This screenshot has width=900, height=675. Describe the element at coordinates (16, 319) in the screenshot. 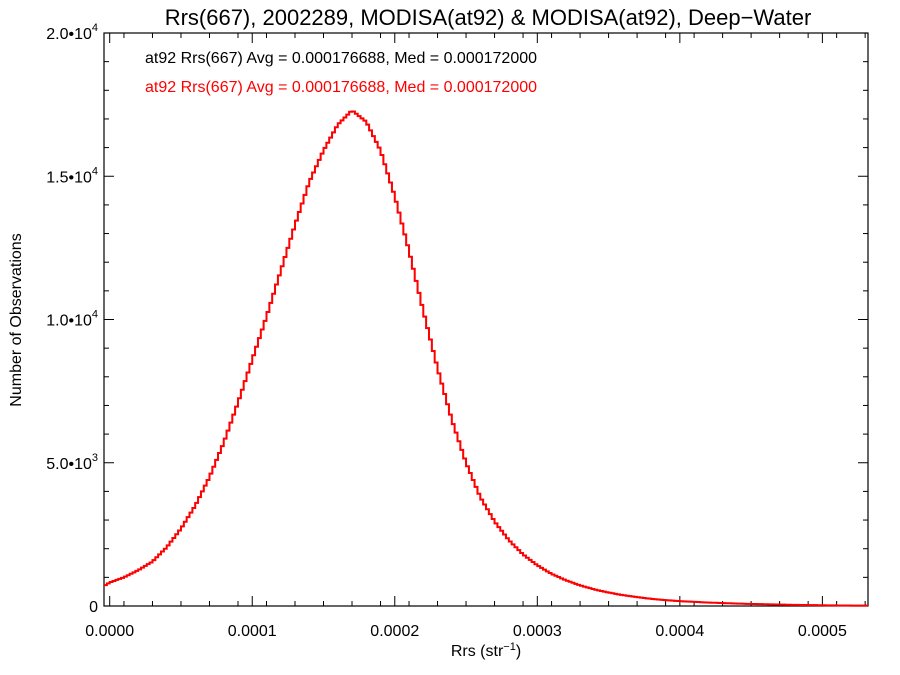

I see `y-axis-label: Number of Observations` at that location.